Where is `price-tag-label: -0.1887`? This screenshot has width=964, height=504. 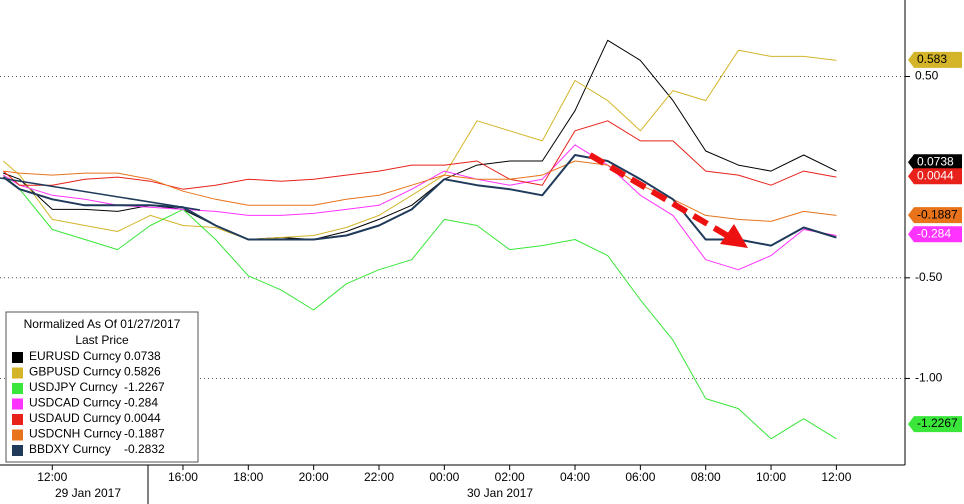 price-tag-label: -0.1887 is located at coordinates (937, 214).